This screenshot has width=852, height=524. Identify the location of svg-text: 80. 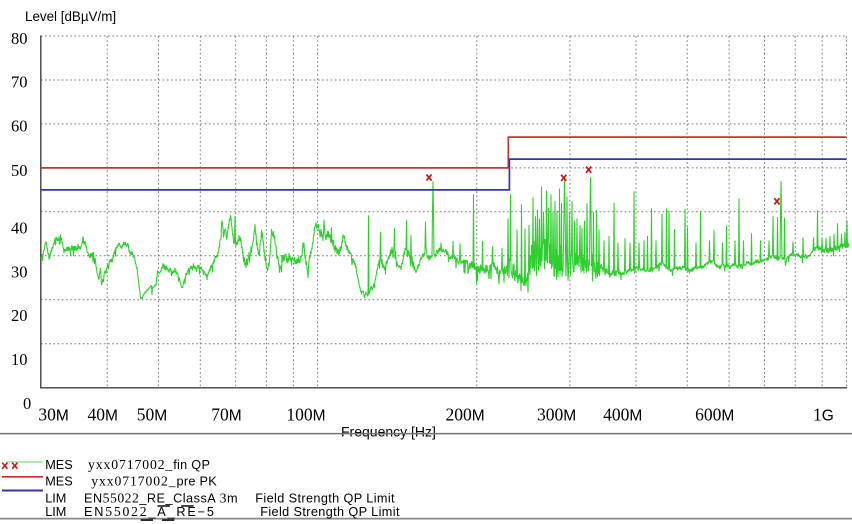
(19, 38).